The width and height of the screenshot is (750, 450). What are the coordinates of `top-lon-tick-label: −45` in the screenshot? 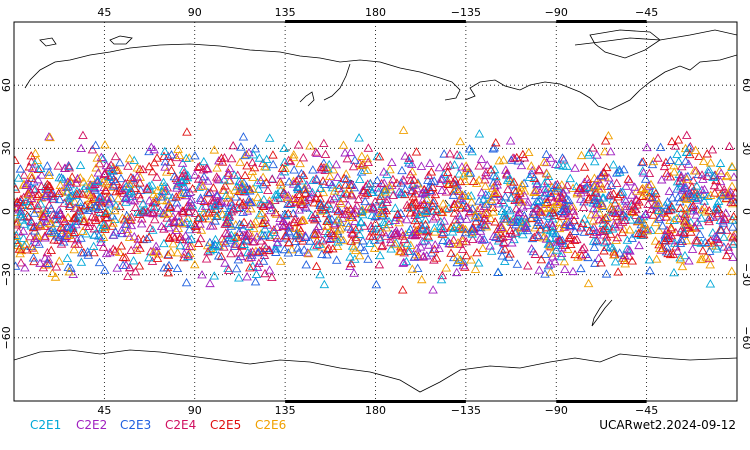 It's located at (646, 12).